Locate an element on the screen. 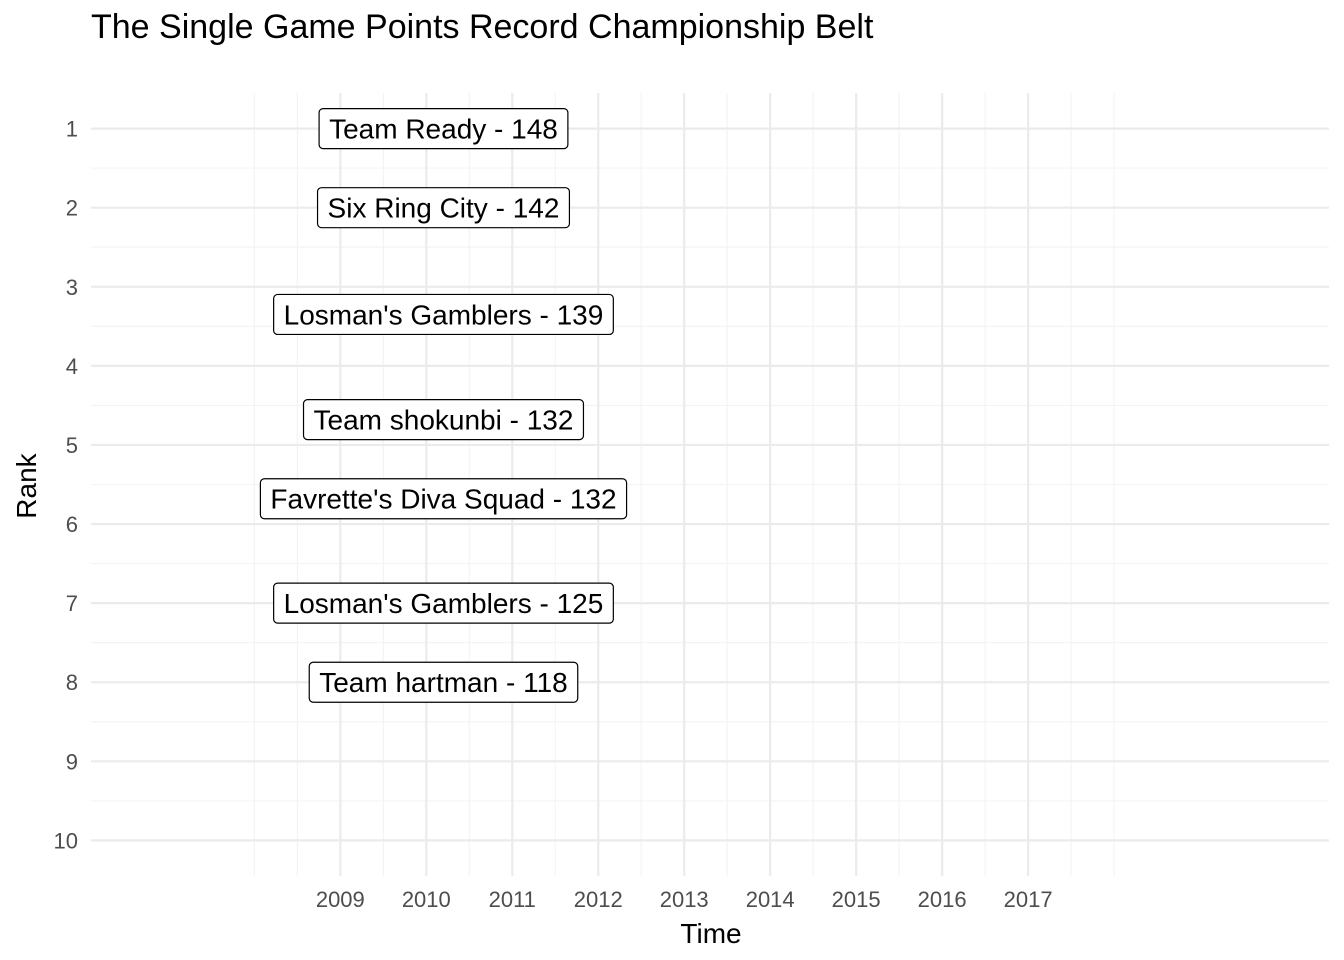  x-tick-label: 2013 is located at coordinates (684, 899).